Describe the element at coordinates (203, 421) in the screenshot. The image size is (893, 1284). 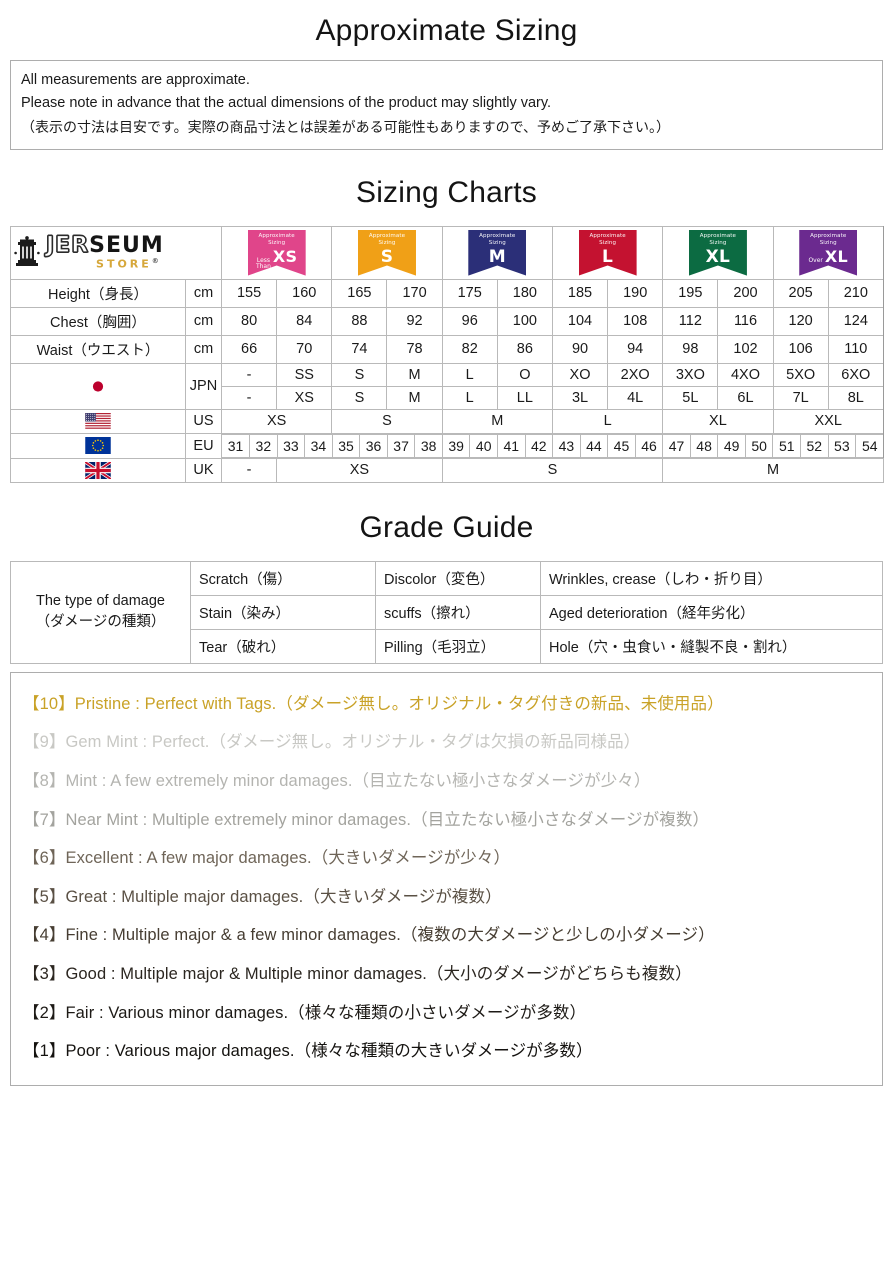
I see `country-label-us: US` at that location.